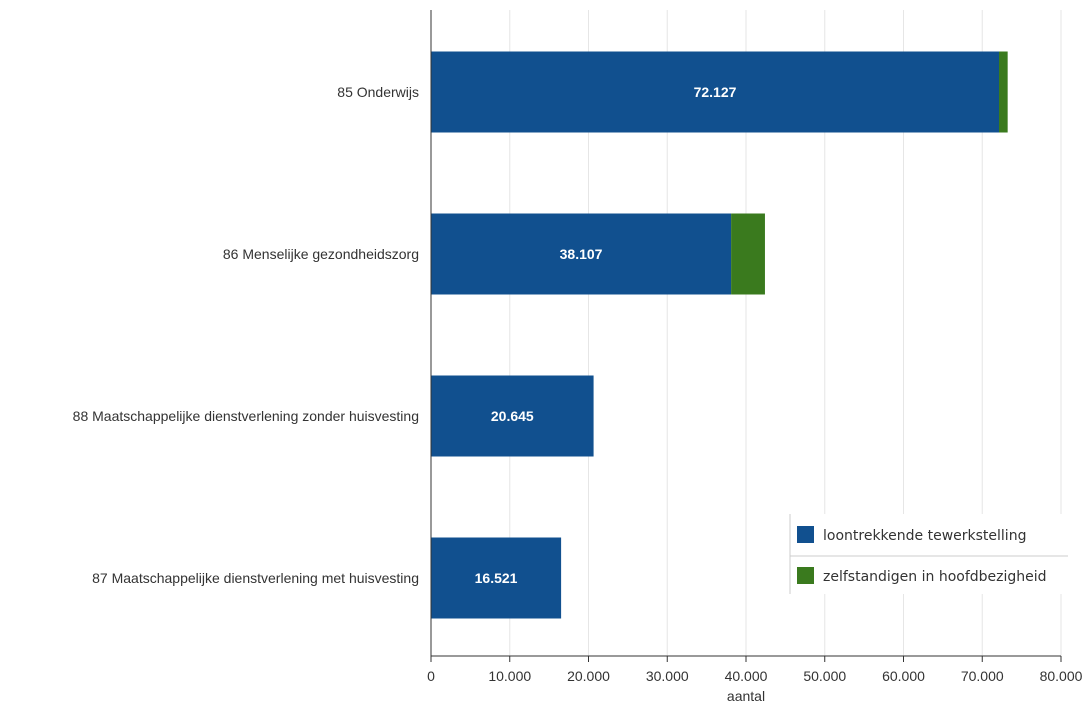  I want to click on x-tick-label: 40.000, so click(746, 676).